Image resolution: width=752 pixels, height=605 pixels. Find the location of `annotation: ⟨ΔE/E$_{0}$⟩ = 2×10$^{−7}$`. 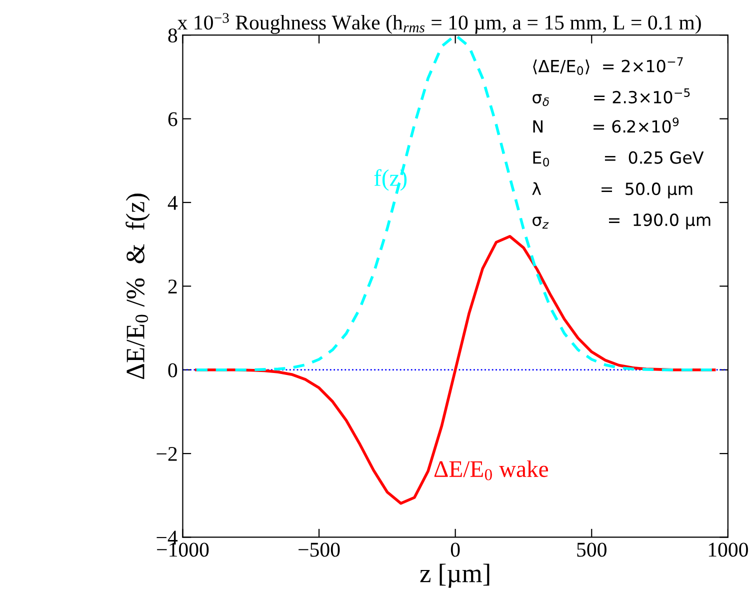

annotation: ⟨ΔE/E$_{0}$⟩ = 2×10$^{−7}$ is located at coordinates (608, 66).